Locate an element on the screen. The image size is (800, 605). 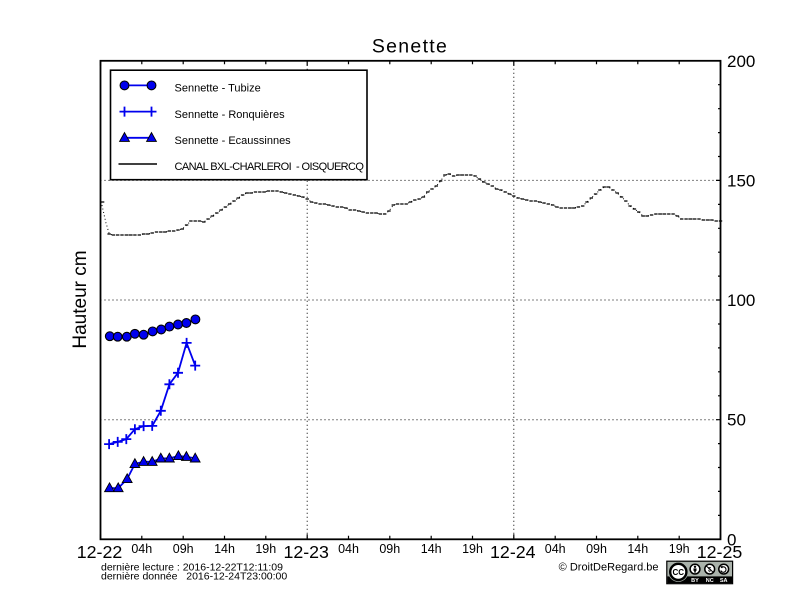
svg-text: 12-24 is located at coordinates (513, 552).